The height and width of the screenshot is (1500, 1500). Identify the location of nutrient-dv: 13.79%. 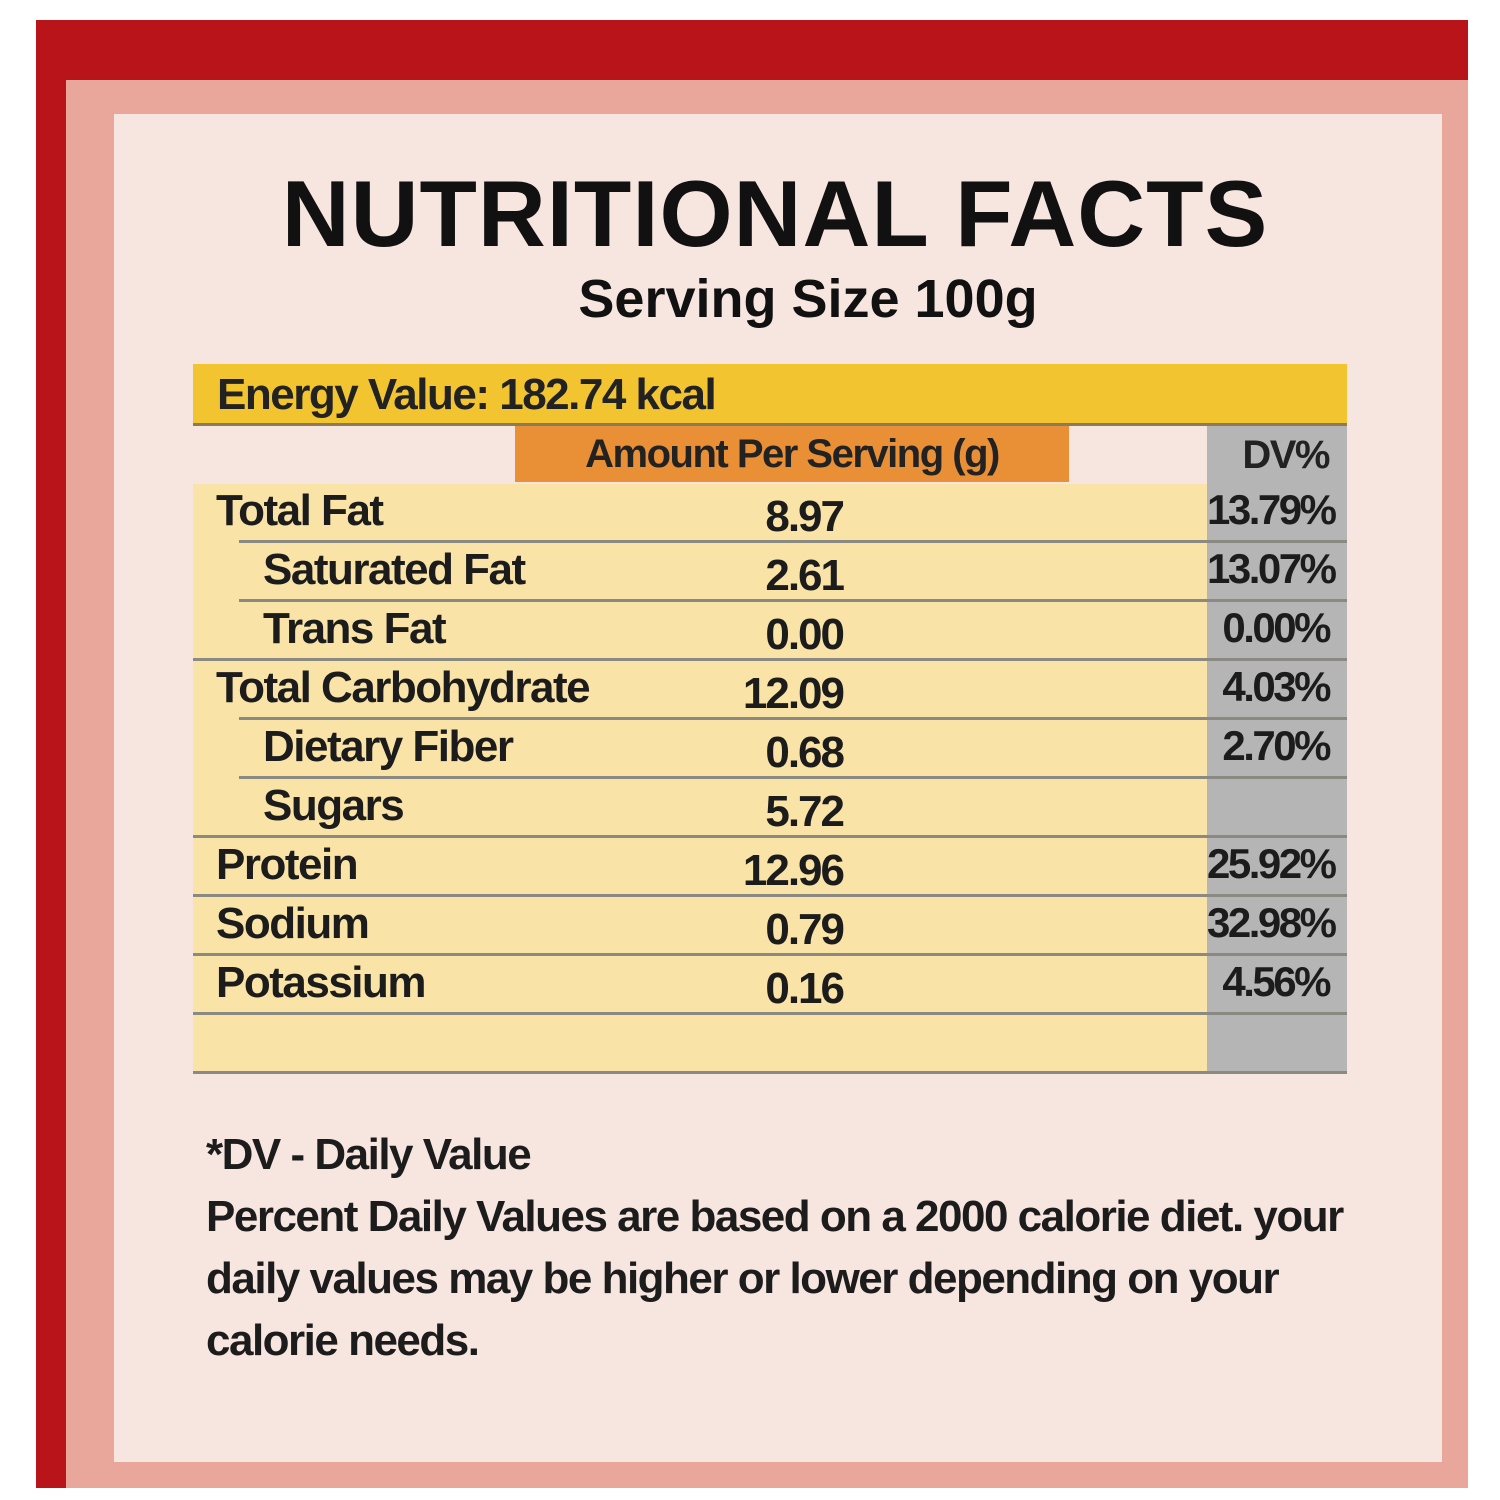
(1272, 509).